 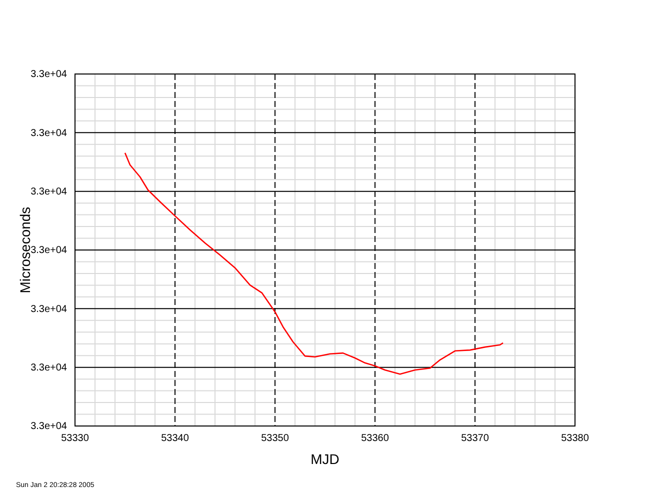 What do you see at coordinates (275, 438) in the screenshot?
I see `x-tick-label: 53350` at bounding box center [275, 438].